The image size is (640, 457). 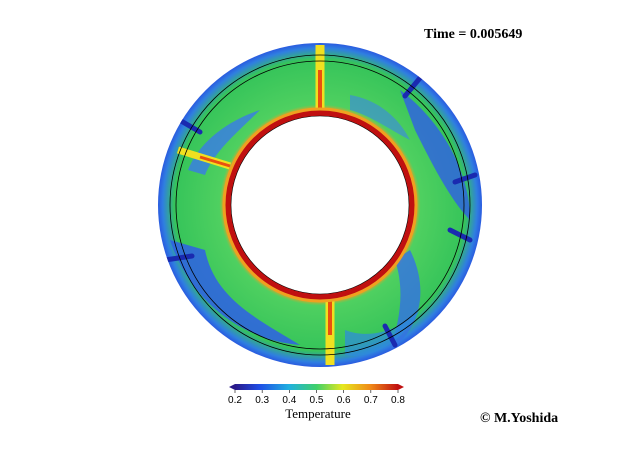 I want to click on colorbar: 0.2 0.3 0.4 0.5 0.6 0.7 0.8 Temperature, so click(x=316, y=402).